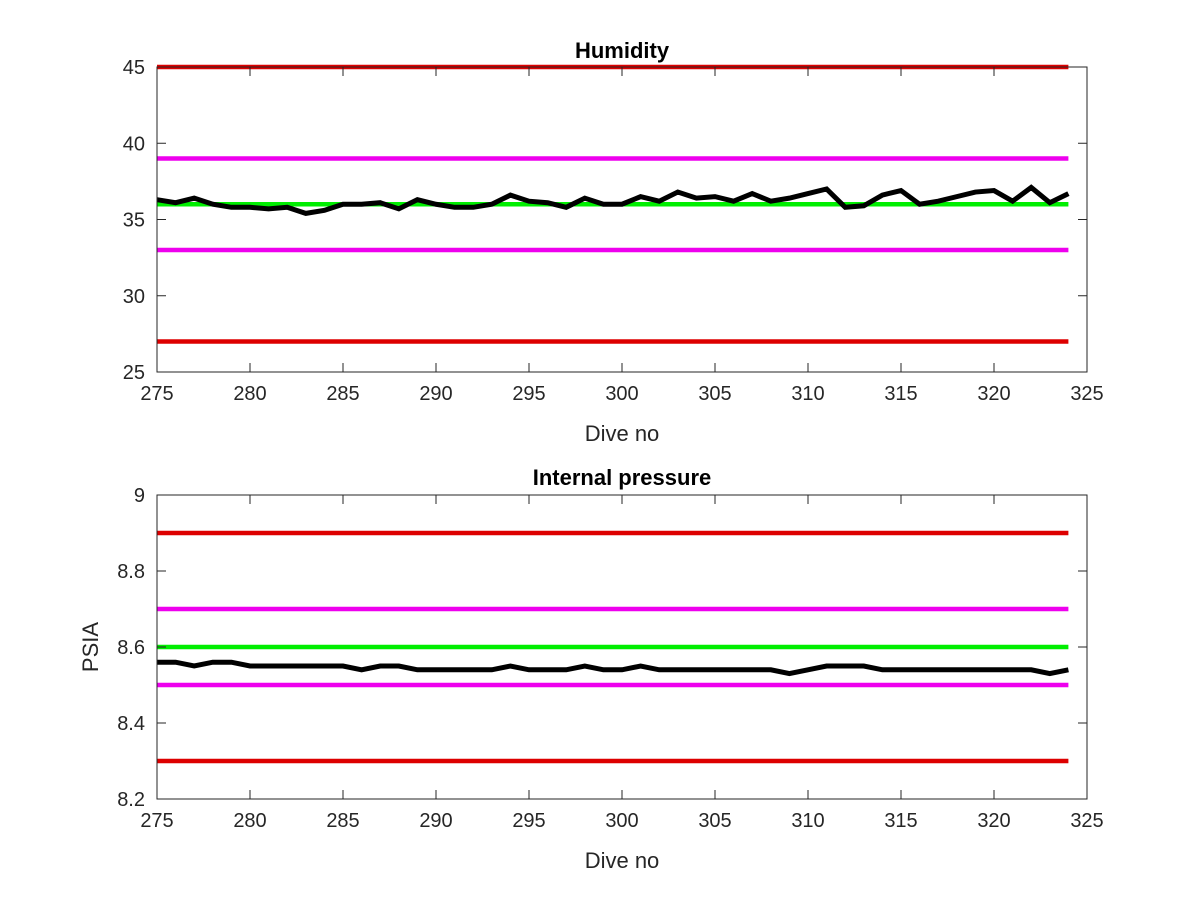  I want to click on pressure-x-tick-label: 320, so click(993, 821).